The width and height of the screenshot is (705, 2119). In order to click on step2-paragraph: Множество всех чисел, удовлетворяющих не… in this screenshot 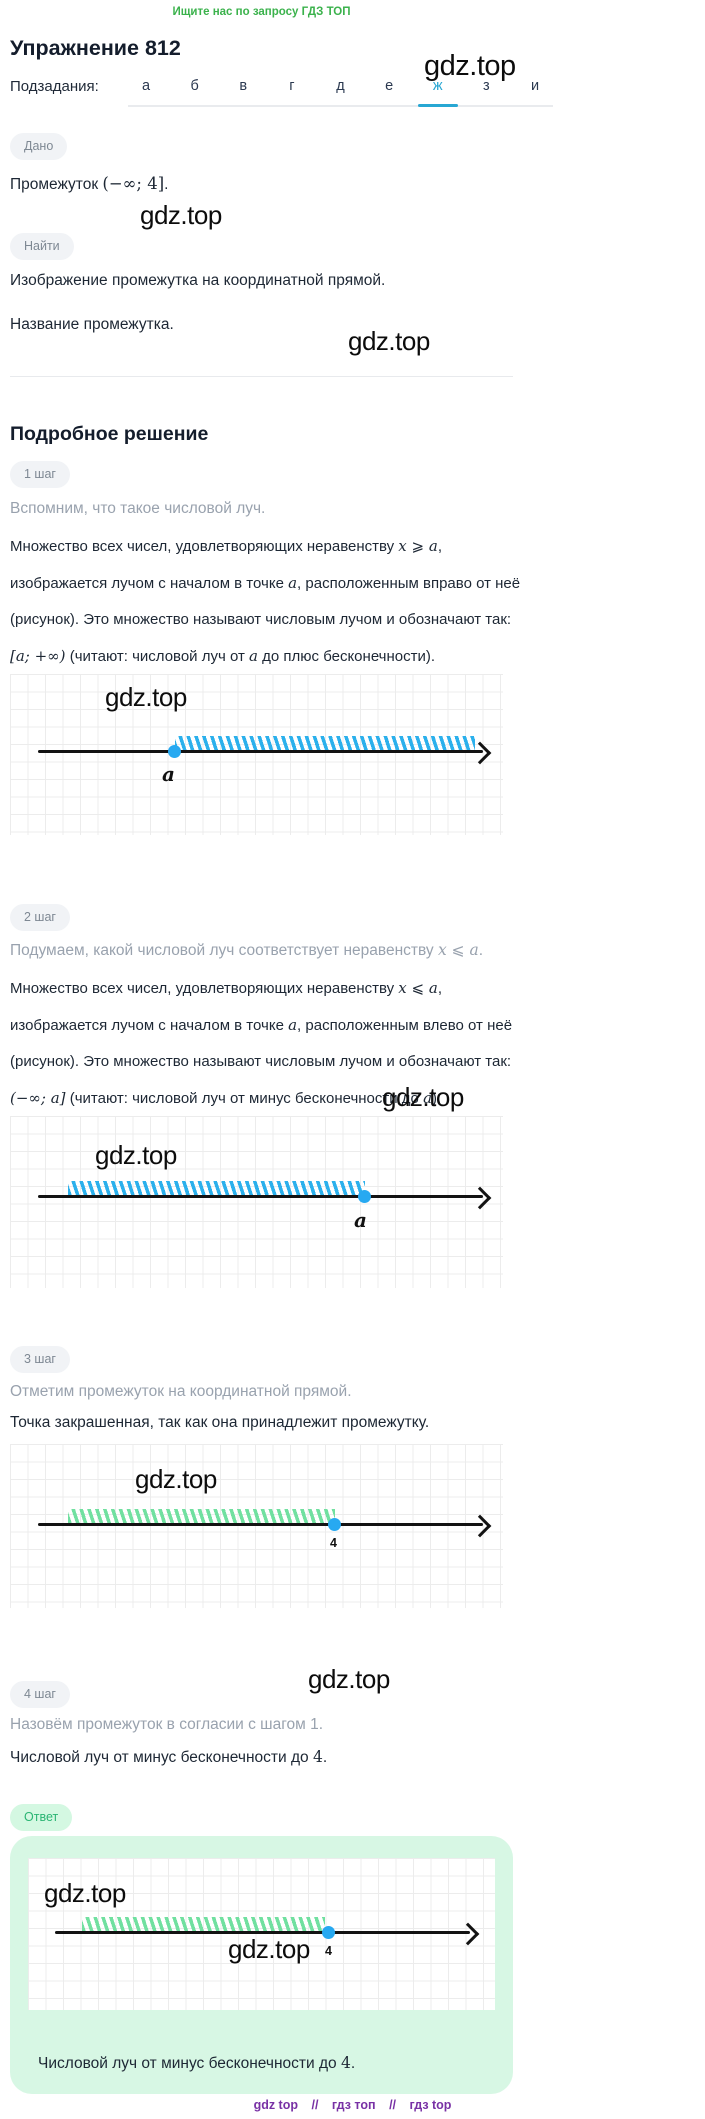, I will do `click(261, 1043)`.